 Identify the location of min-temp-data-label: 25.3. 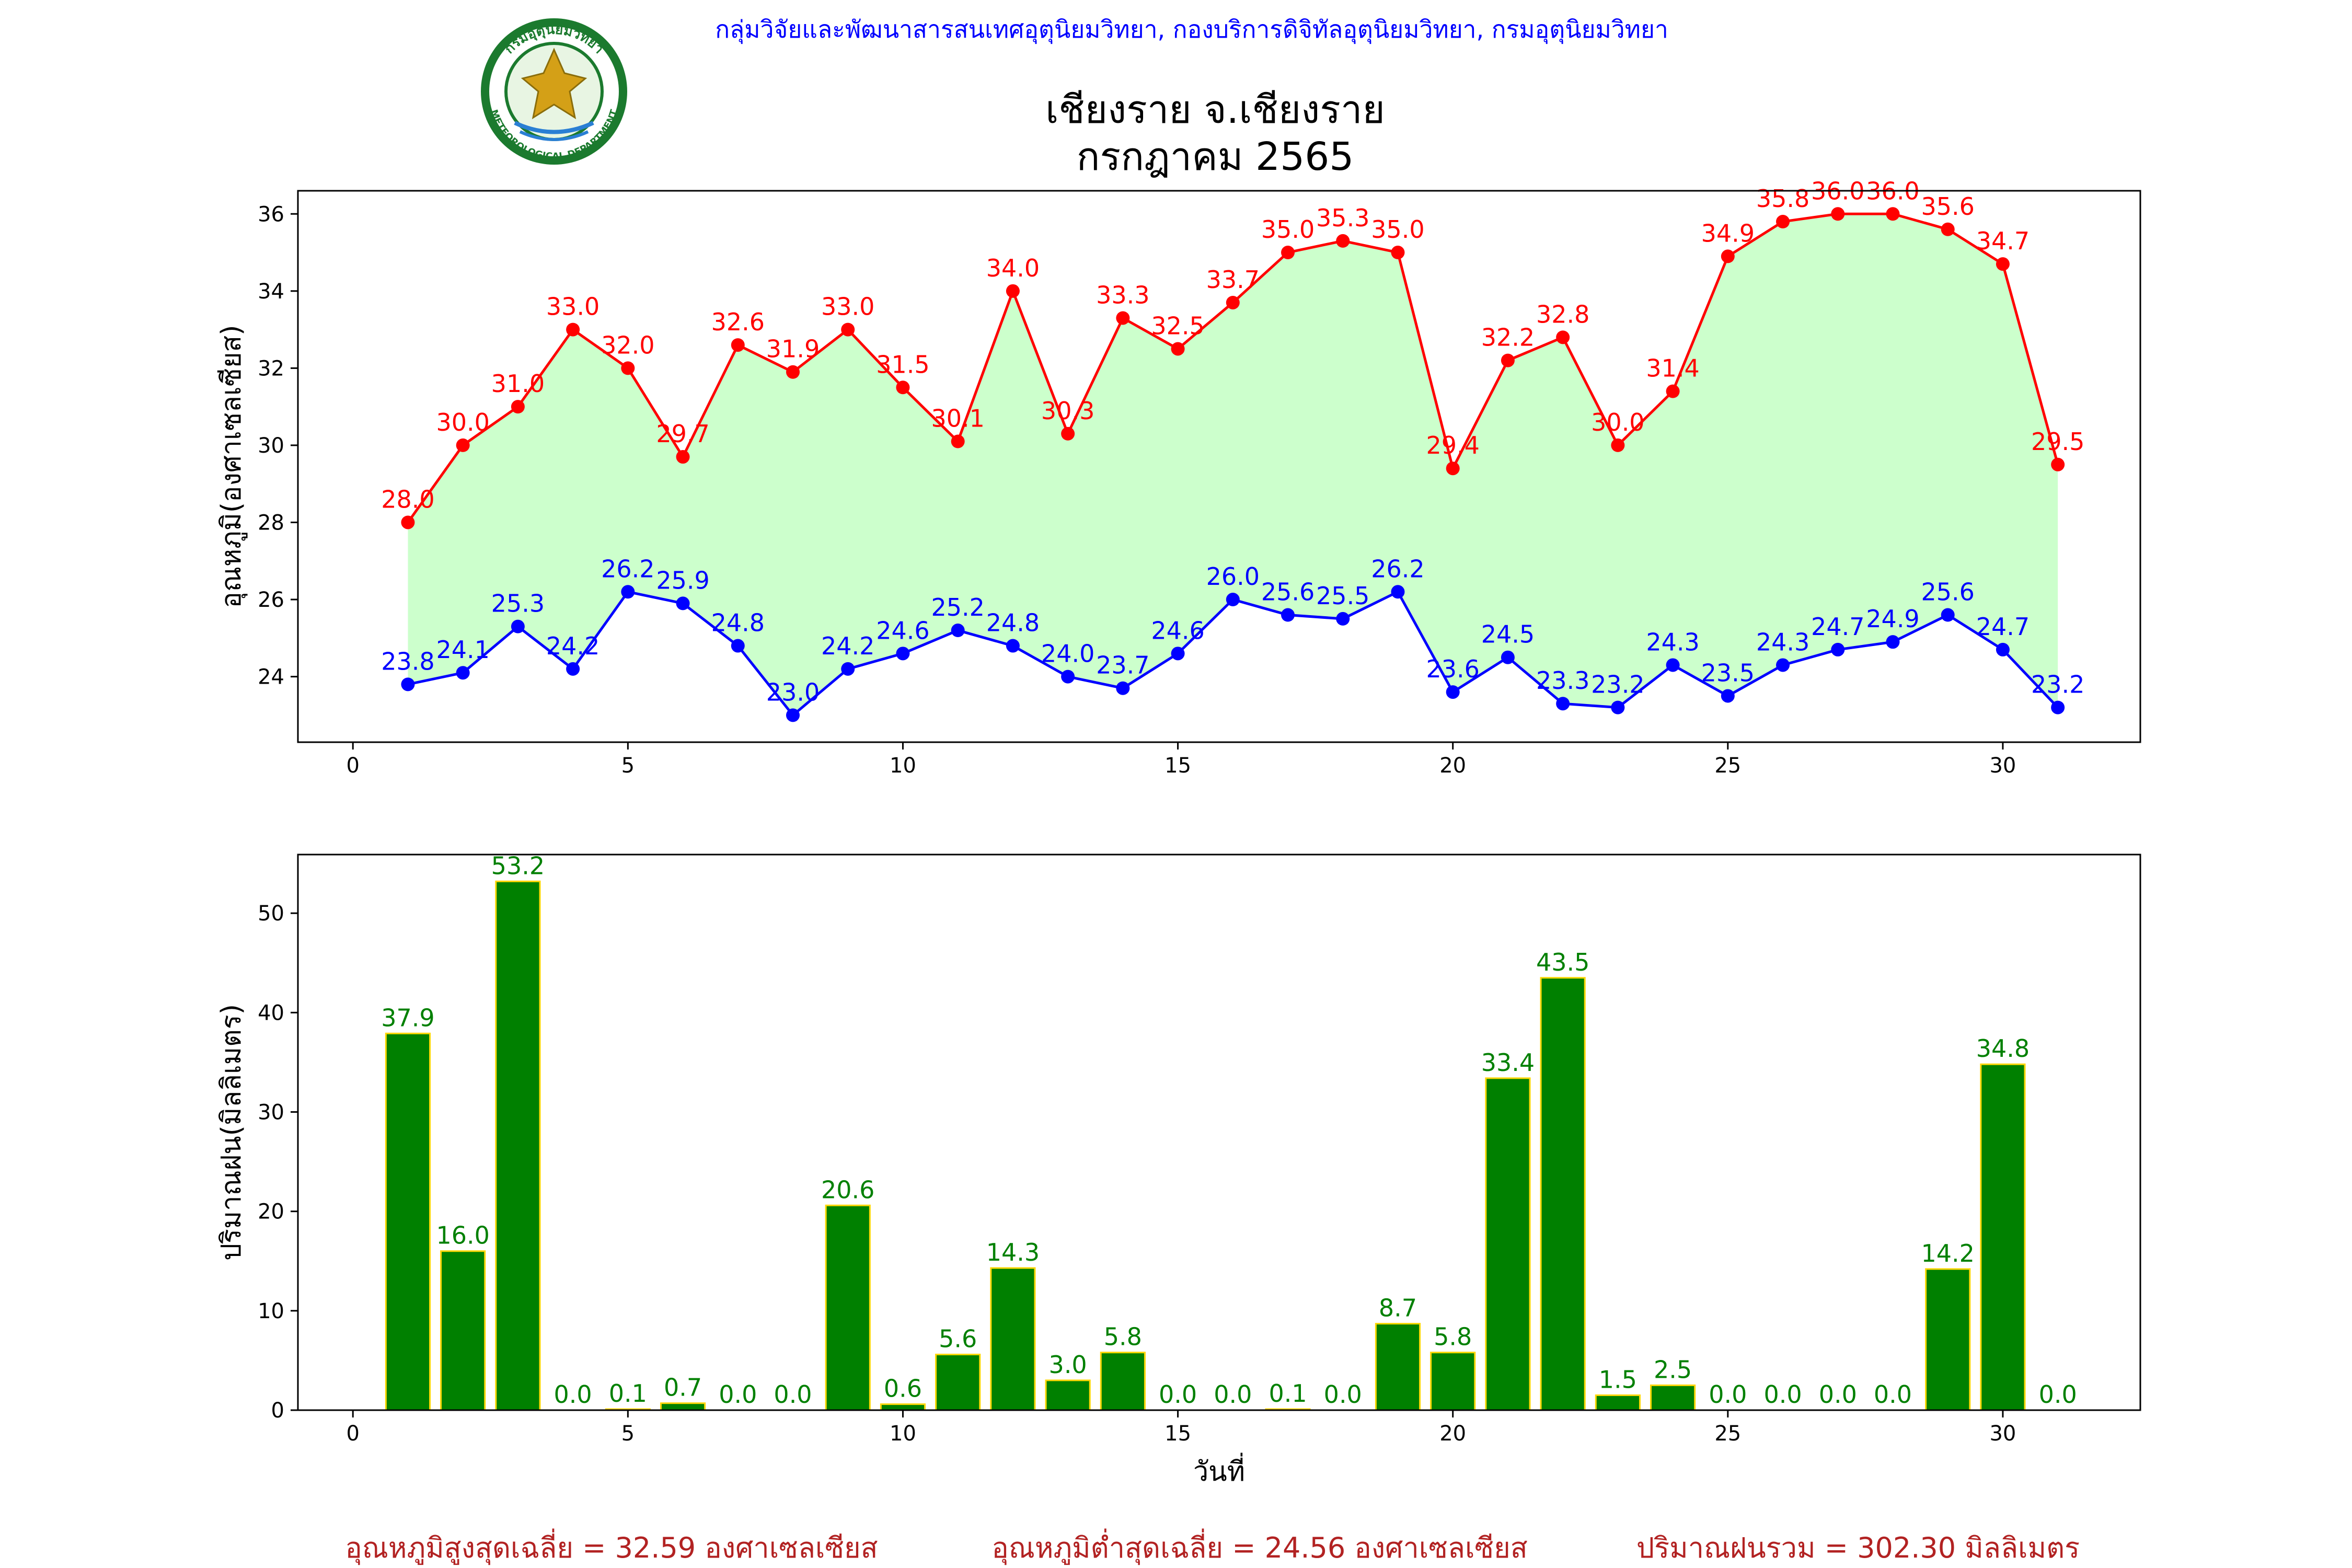
(518, 604).